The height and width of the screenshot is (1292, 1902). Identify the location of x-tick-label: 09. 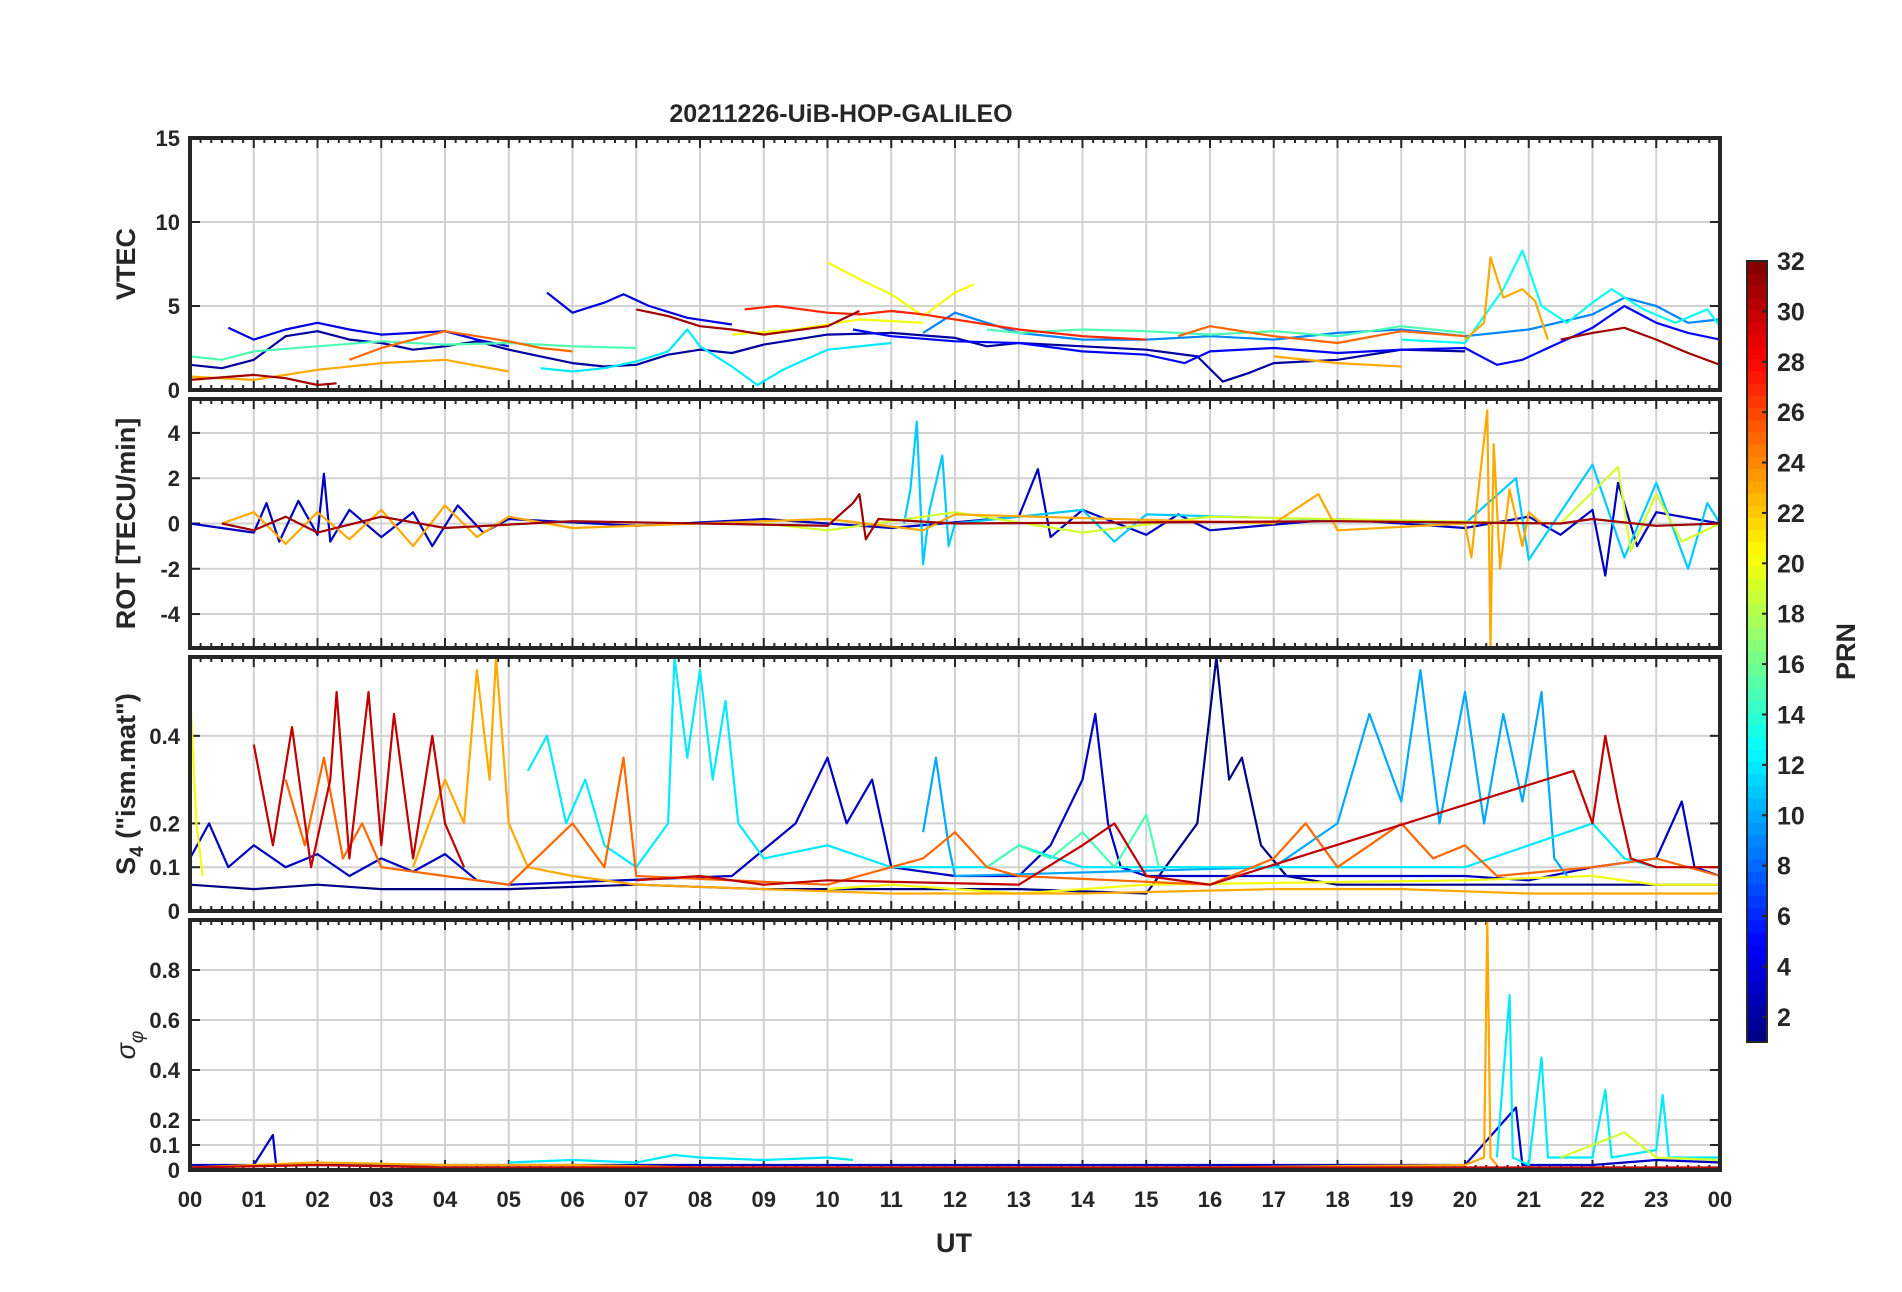
(764, 1199).